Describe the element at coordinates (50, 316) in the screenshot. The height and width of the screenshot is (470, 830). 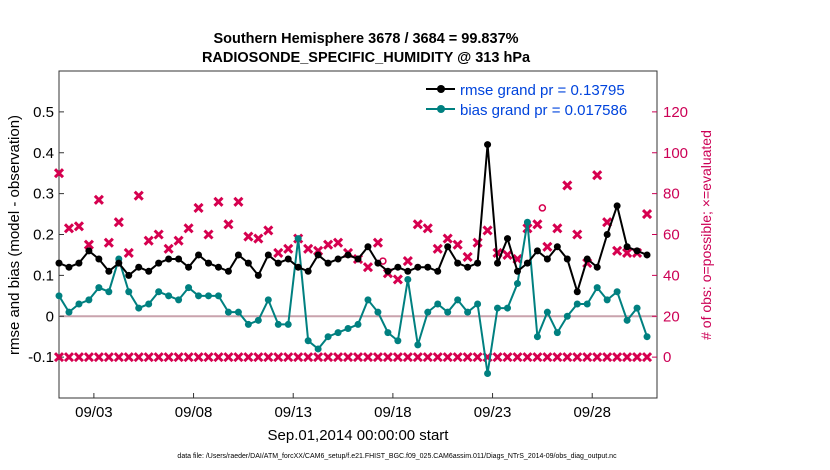
I see `y-tick-label: 0` at that location.